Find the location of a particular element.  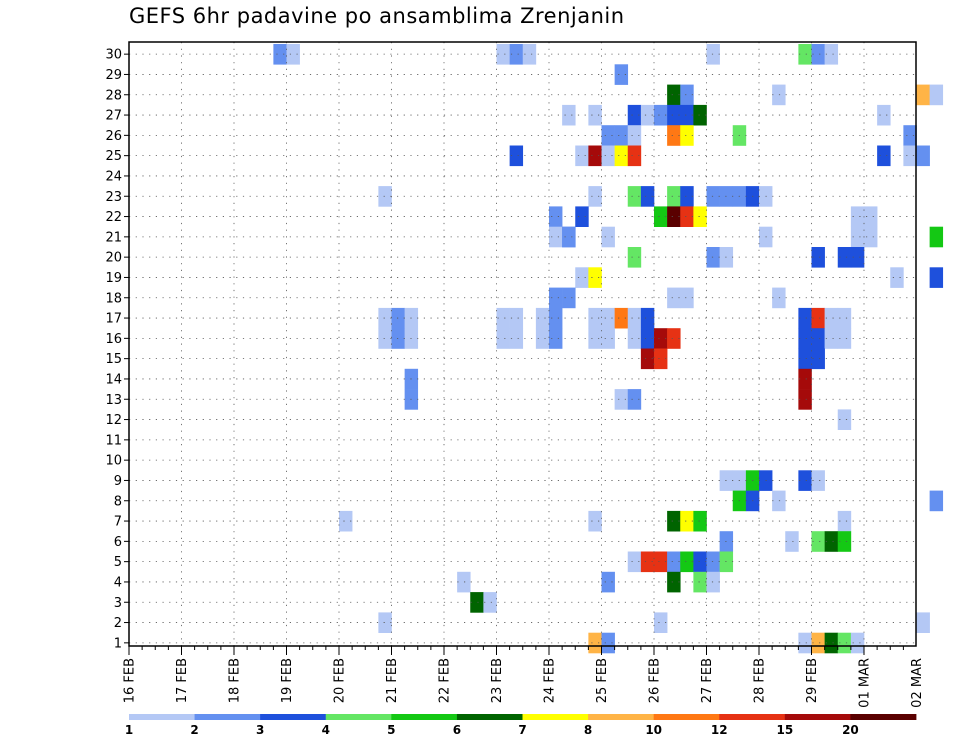

y-tick-label: 23 is located at coordinates (113, 197).